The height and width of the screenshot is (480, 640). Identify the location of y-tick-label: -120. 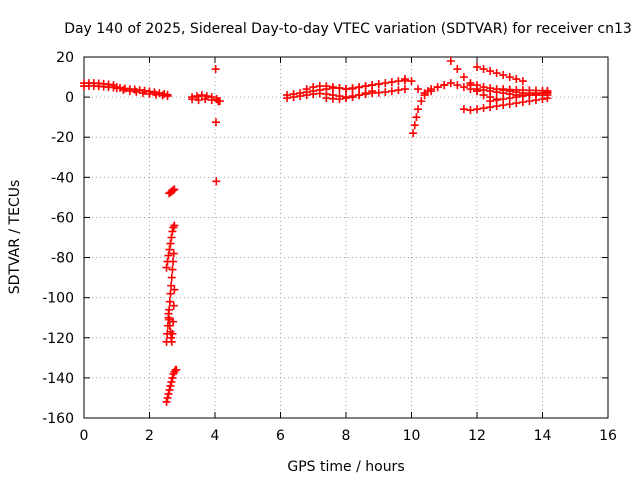
(58, 339).